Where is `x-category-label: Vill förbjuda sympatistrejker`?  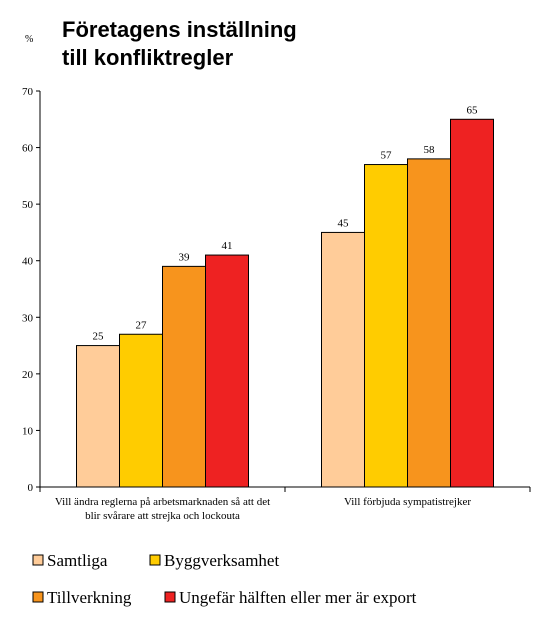
x-category-label: Vill förbjuda sympatistrejker is located at coordinates (407, 502).